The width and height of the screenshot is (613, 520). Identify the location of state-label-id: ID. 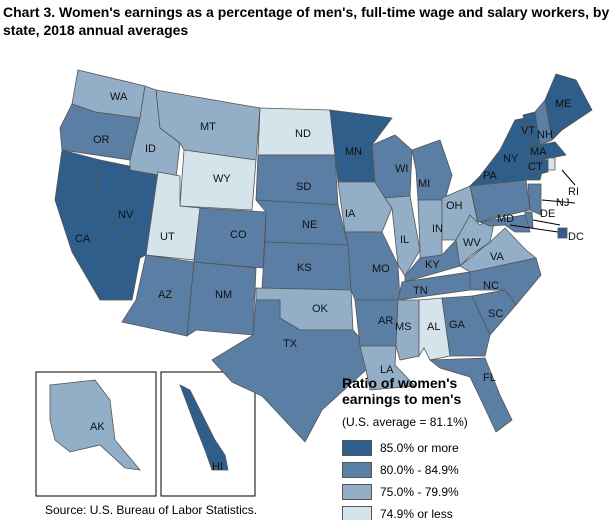
(150, 149).